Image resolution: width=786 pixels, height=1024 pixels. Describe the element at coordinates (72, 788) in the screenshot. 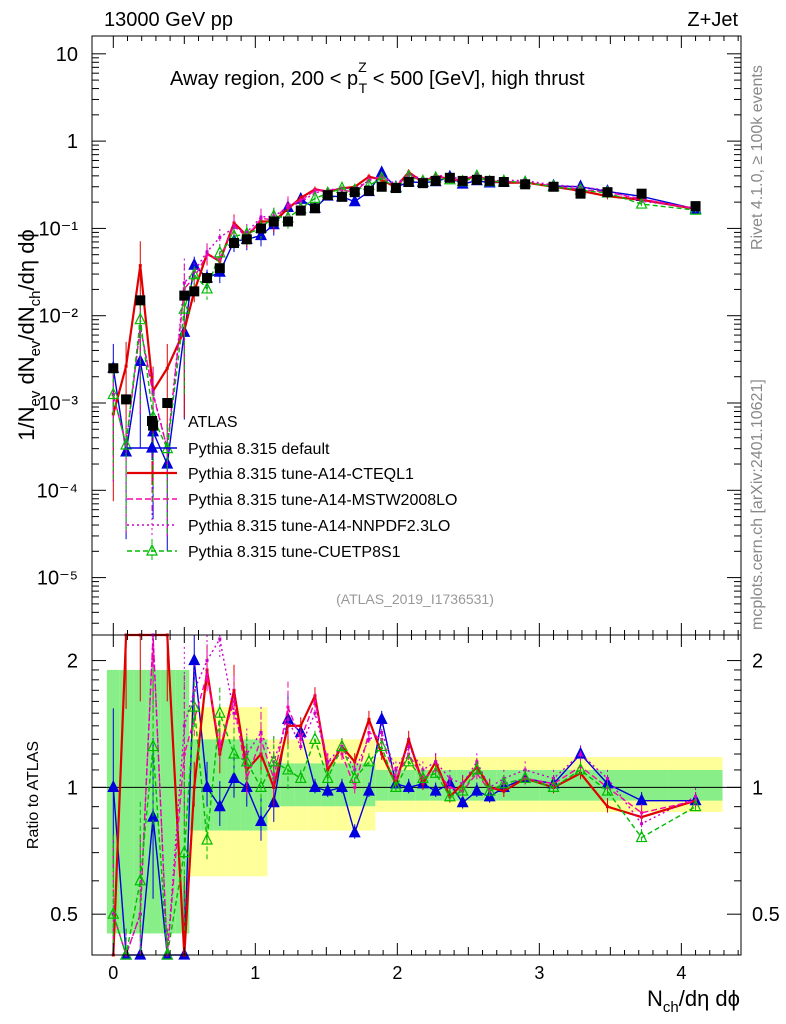

I see `ratio-tick-label-left: 1` at that location.